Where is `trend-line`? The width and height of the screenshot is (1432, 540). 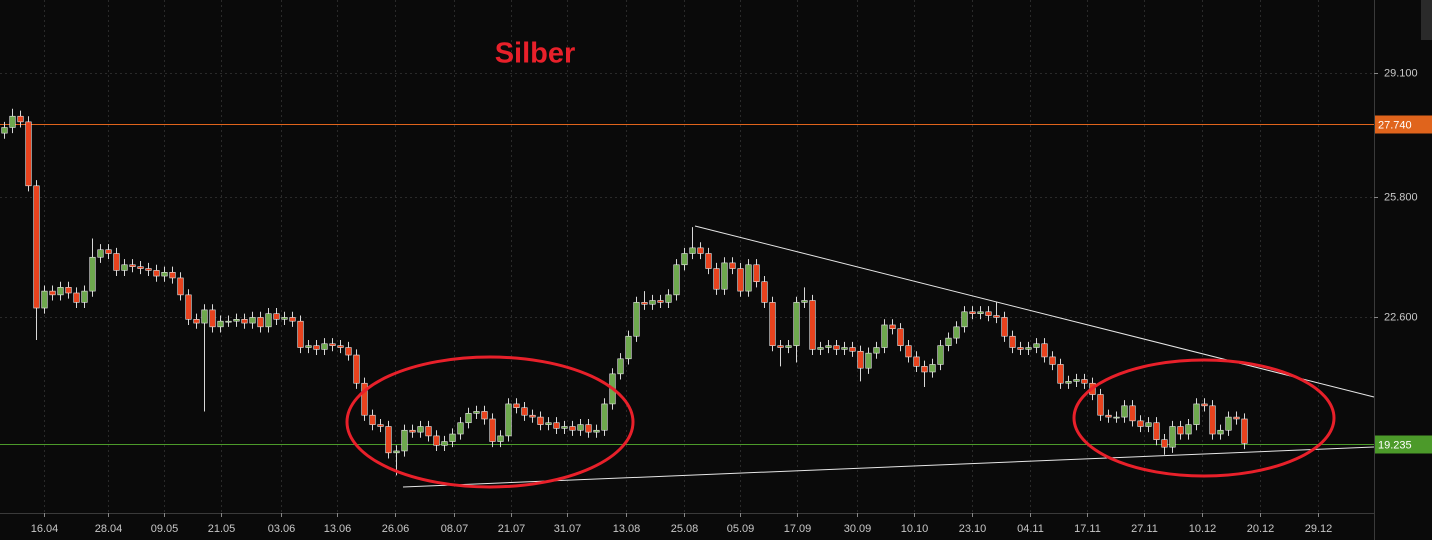 trend-line is located at coordinates (888, 467).